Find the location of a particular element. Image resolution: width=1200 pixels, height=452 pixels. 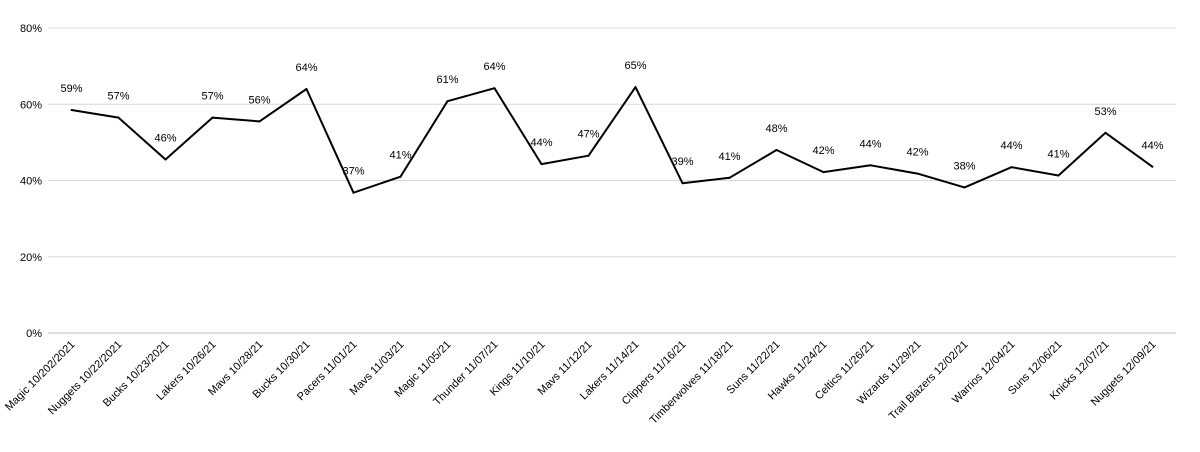

data-label: 56% is located at coordinates (259, 100).